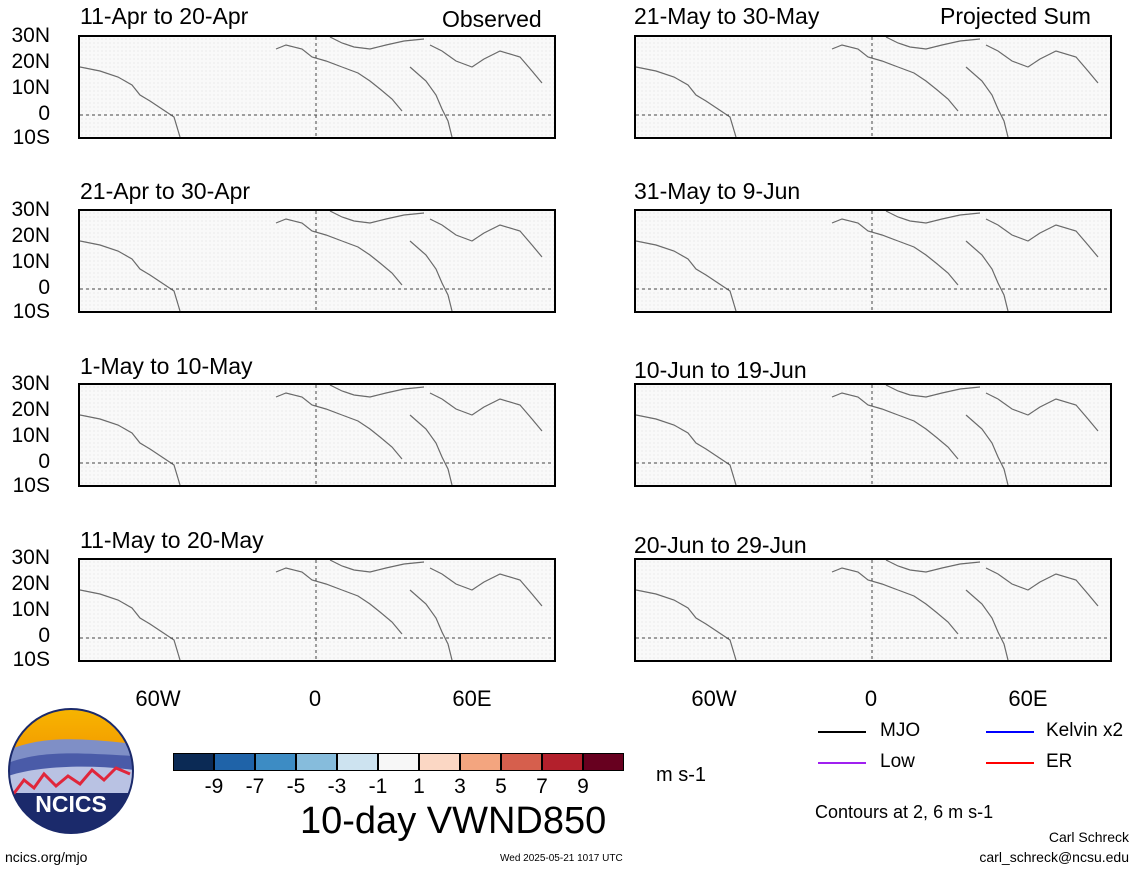  What do you see at coordinates (172, 540) in the screenshot?
I see `panel-title-4: 11-May to 20-May` at bounding box center [172, 540].